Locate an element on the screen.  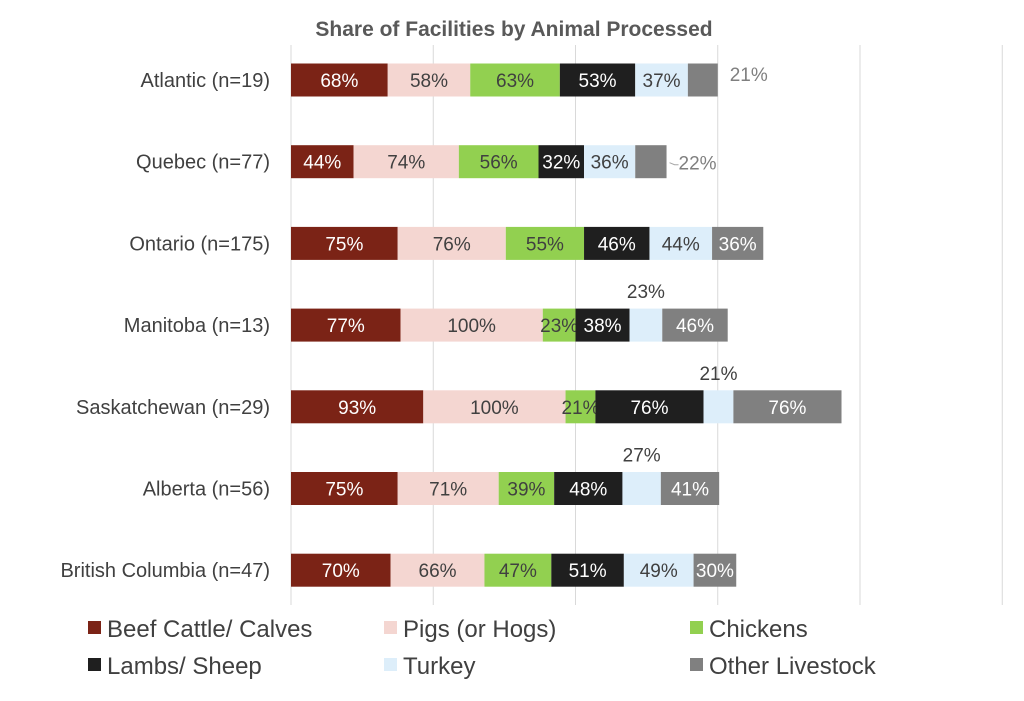
data-label: 70% is located at coordinates (341, 571).